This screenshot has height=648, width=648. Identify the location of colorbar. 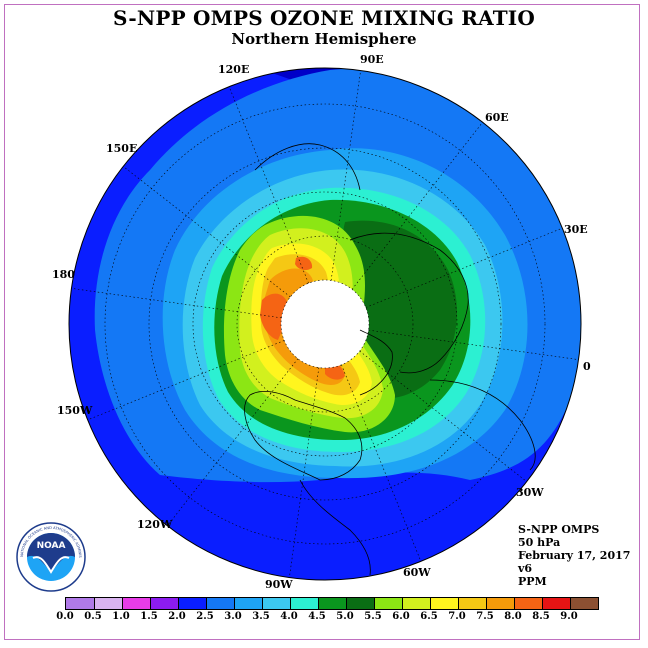
(332, 603).